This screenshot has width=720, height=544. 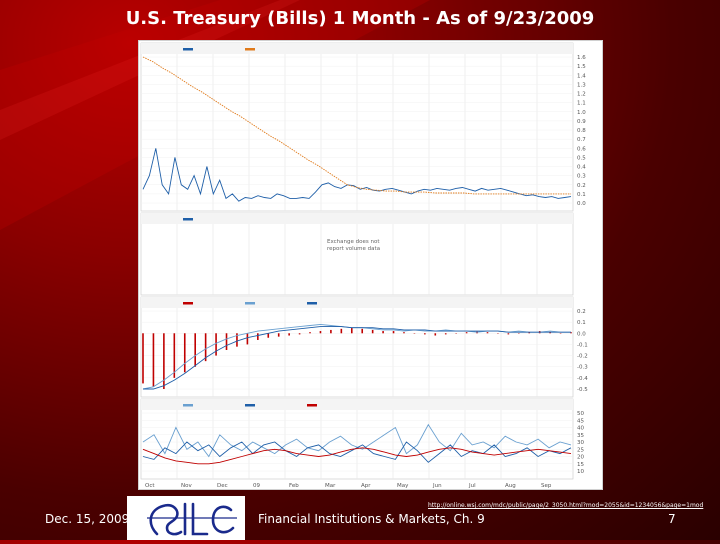 What do you see at coordinates (581, 140) in the screenshot?
I see `y-tick-label: 0.7` at bounding box center [581, 140].